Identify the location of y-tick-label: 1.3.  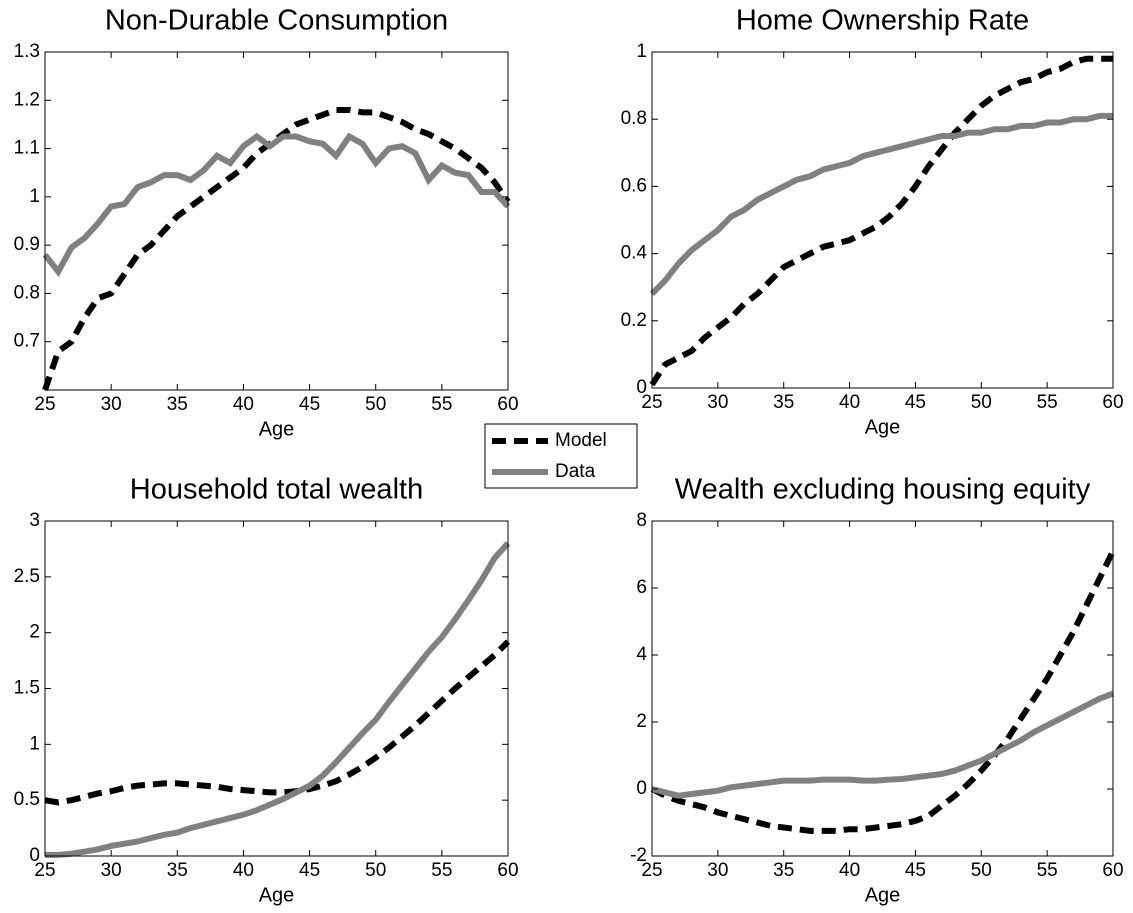
(27, 51).